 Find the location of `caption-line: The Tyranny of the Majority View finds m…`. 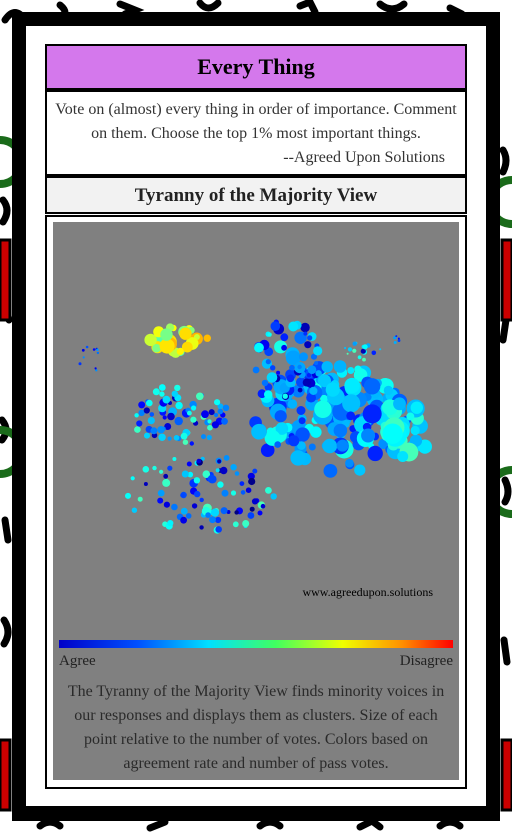

caption-line: The Tyranny of the Majority View finds m… is located at coordinates (256, 691).